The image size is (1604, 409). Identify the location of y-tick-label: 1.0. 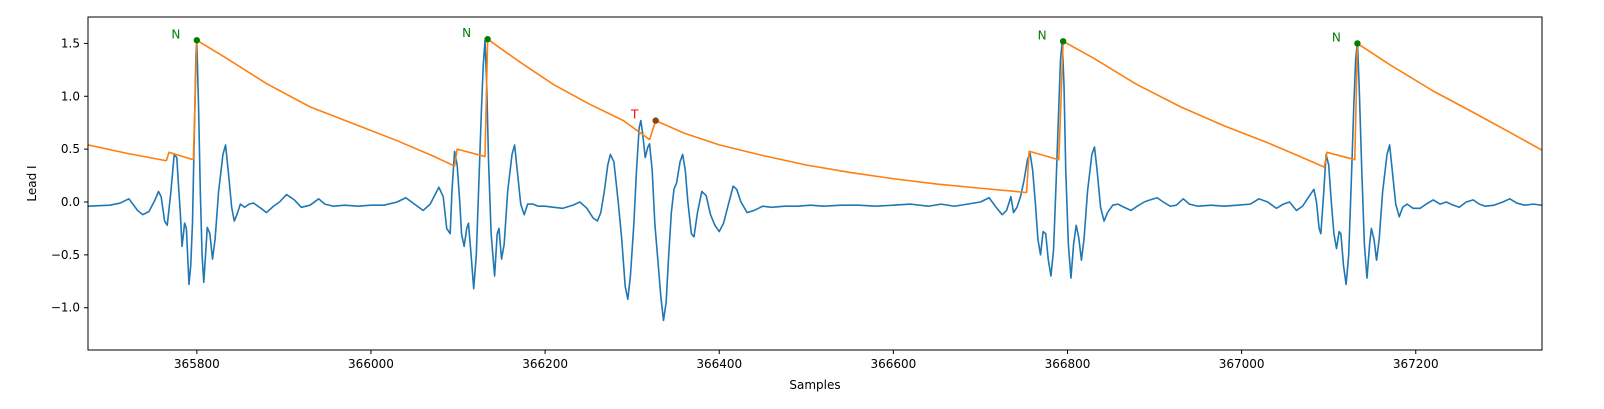
(70, 96).